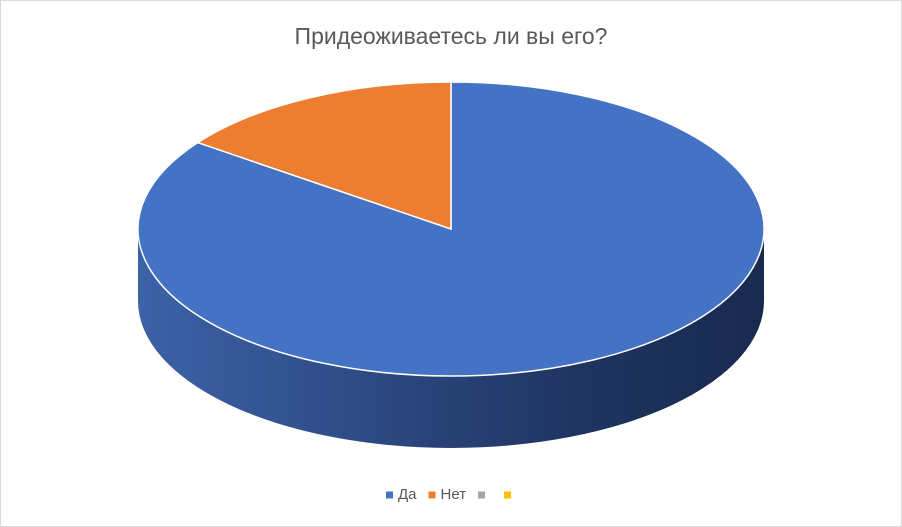  What do you see at coordinates (407, 494) in the screenshot?
I see `legend-label: Да` at bounding box center [407, 494].